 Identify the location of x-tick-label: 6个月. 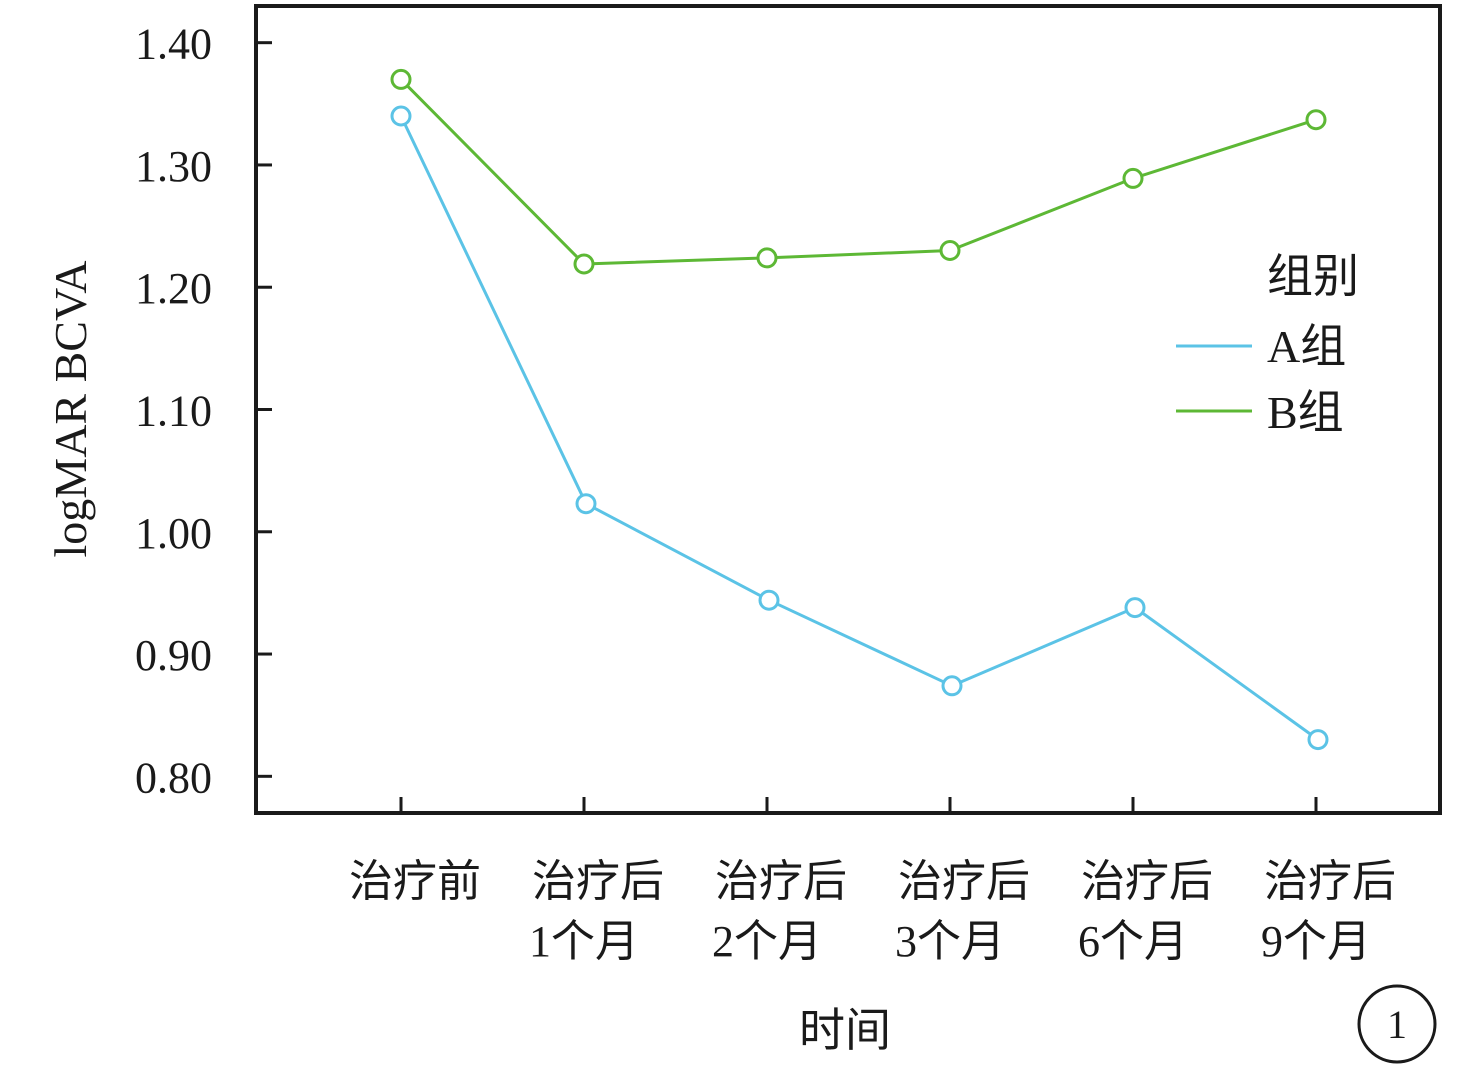
(1133, 941).